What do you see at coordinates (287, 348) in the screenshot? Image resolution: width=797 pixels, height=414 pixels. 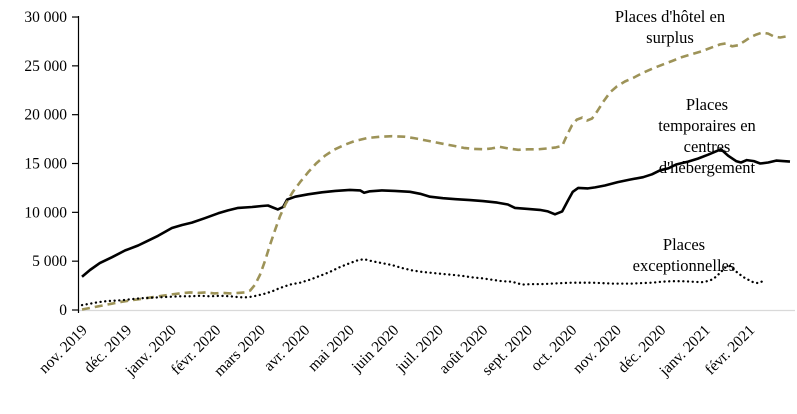 I see `x-tick-label: avr. 2020` at bounding box center [287, 348].